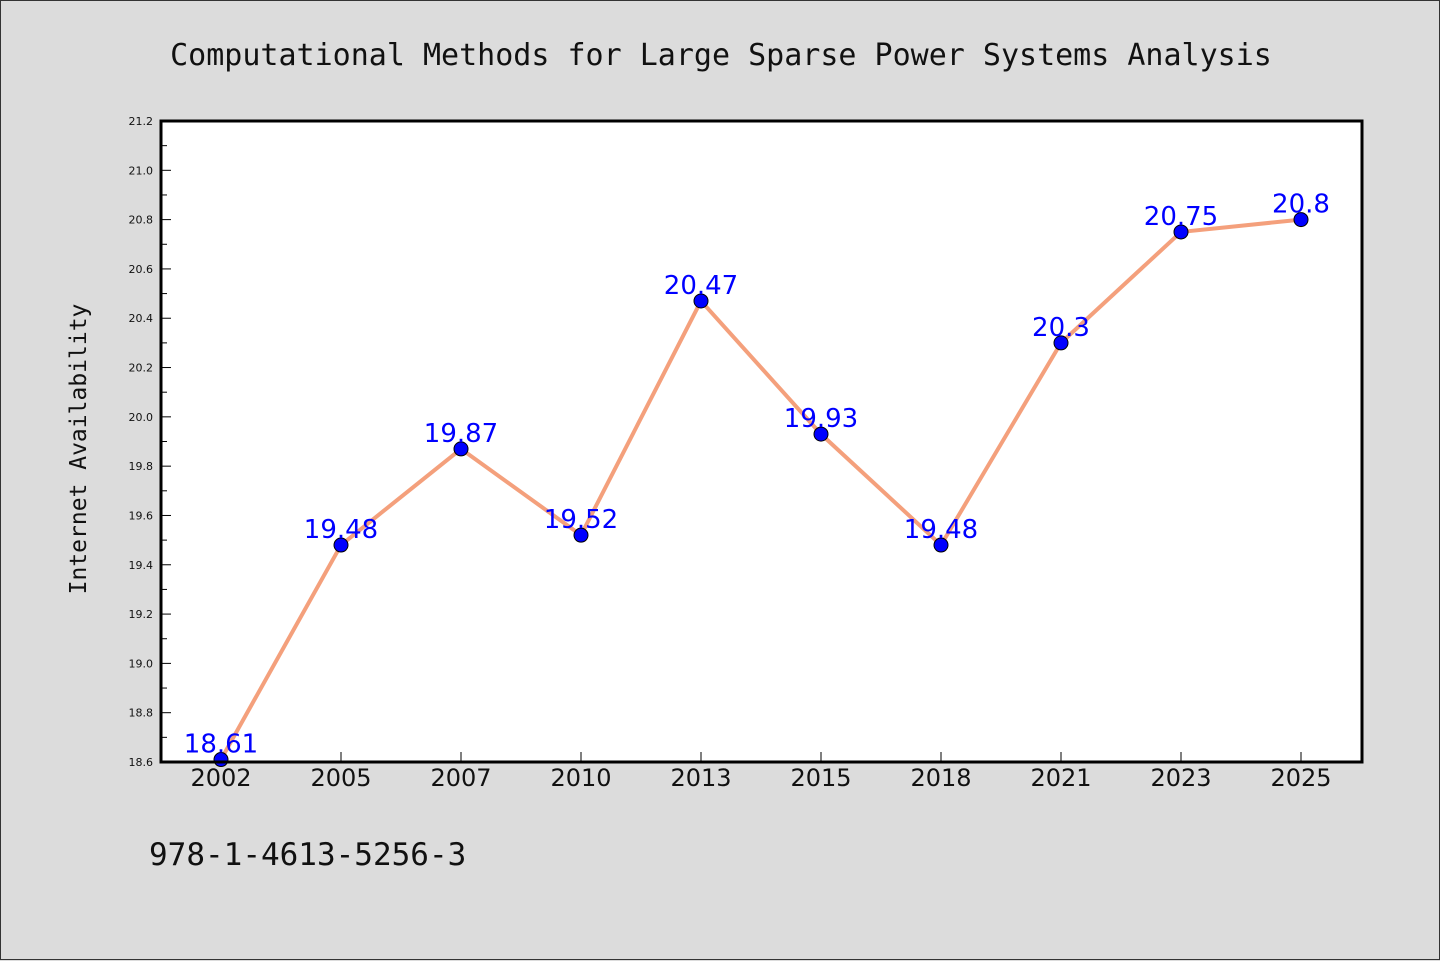 This screenshot has height=961, width=1440. Describe the element at coordinates (141, 614) in the screenshot. I see `y-tick-label: 19.2` at that location.